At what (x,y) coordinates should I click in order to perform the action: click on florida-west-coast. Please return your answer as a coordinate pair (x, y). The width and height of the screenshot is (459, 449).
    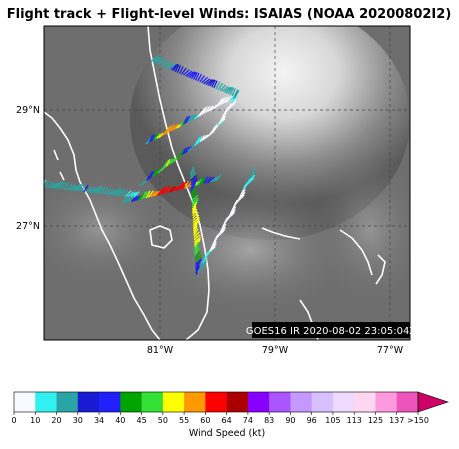
    Looking at the image, I should click on (102, 225).